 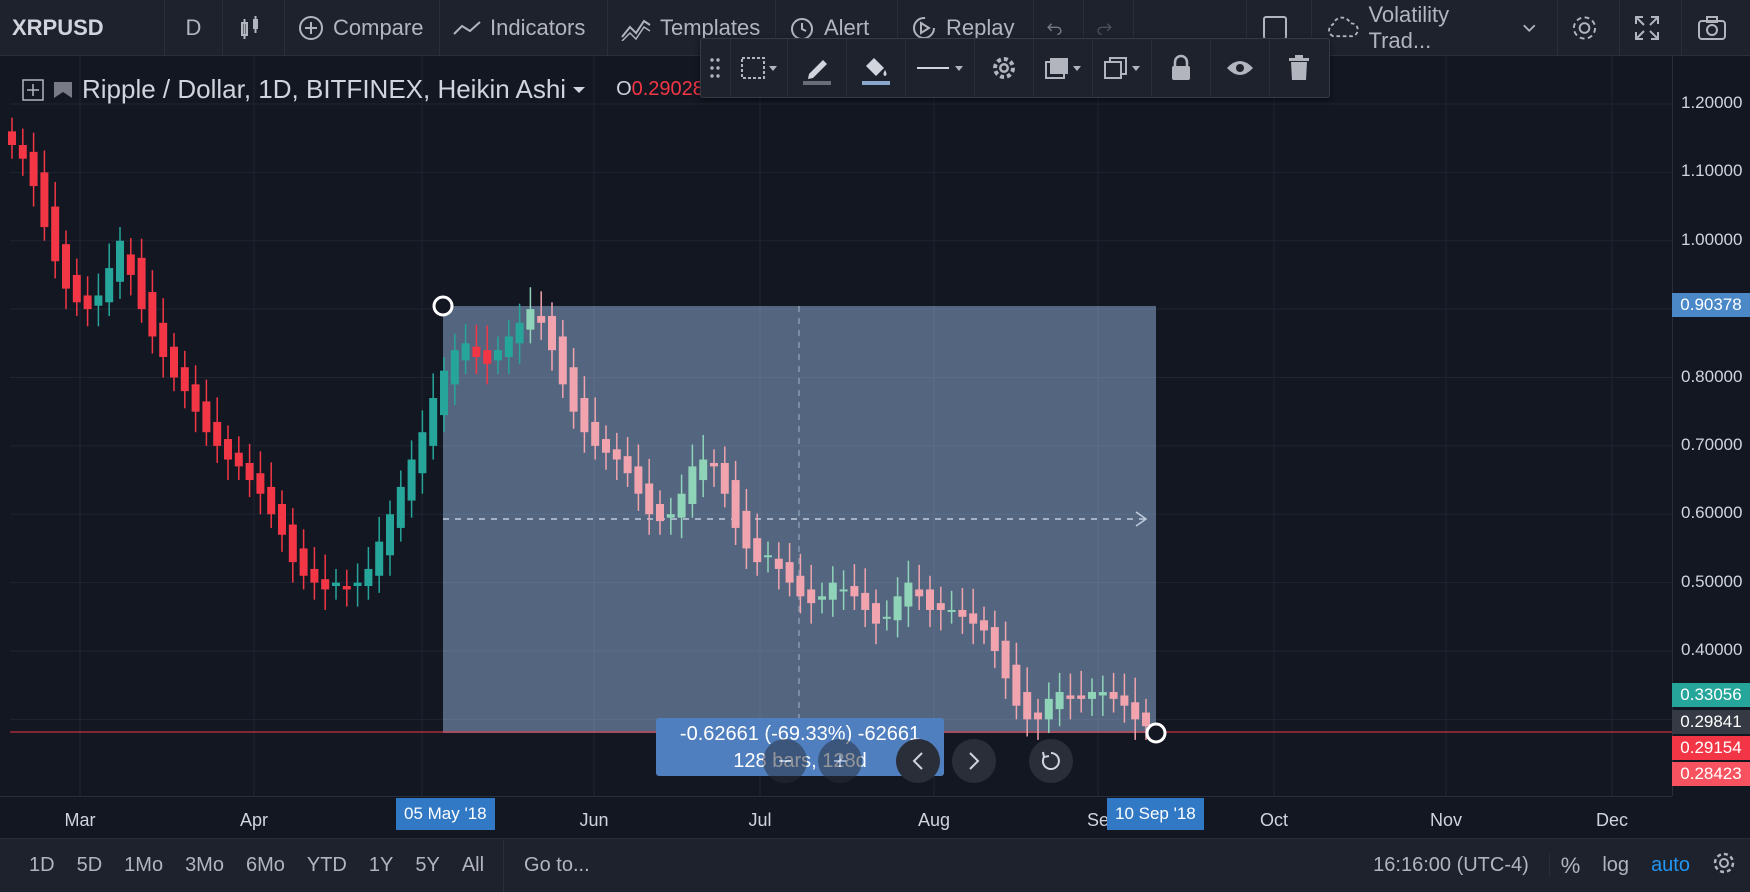 I want to click on indicators-button: Indicators, so click(x=524, y=28).